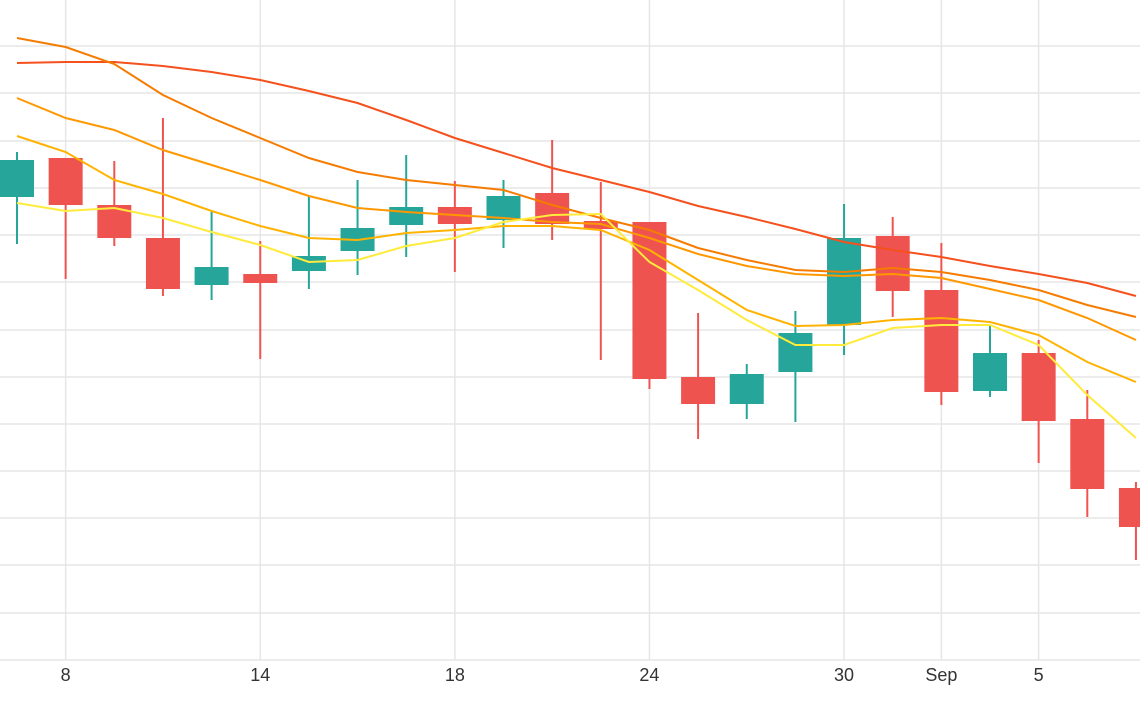 This screenshot has width=1140, height=710. What do you see at coordinates (941, 675) in the screenshot?
I see `x-tick-label: Sep` at bounding box center [941, 675].